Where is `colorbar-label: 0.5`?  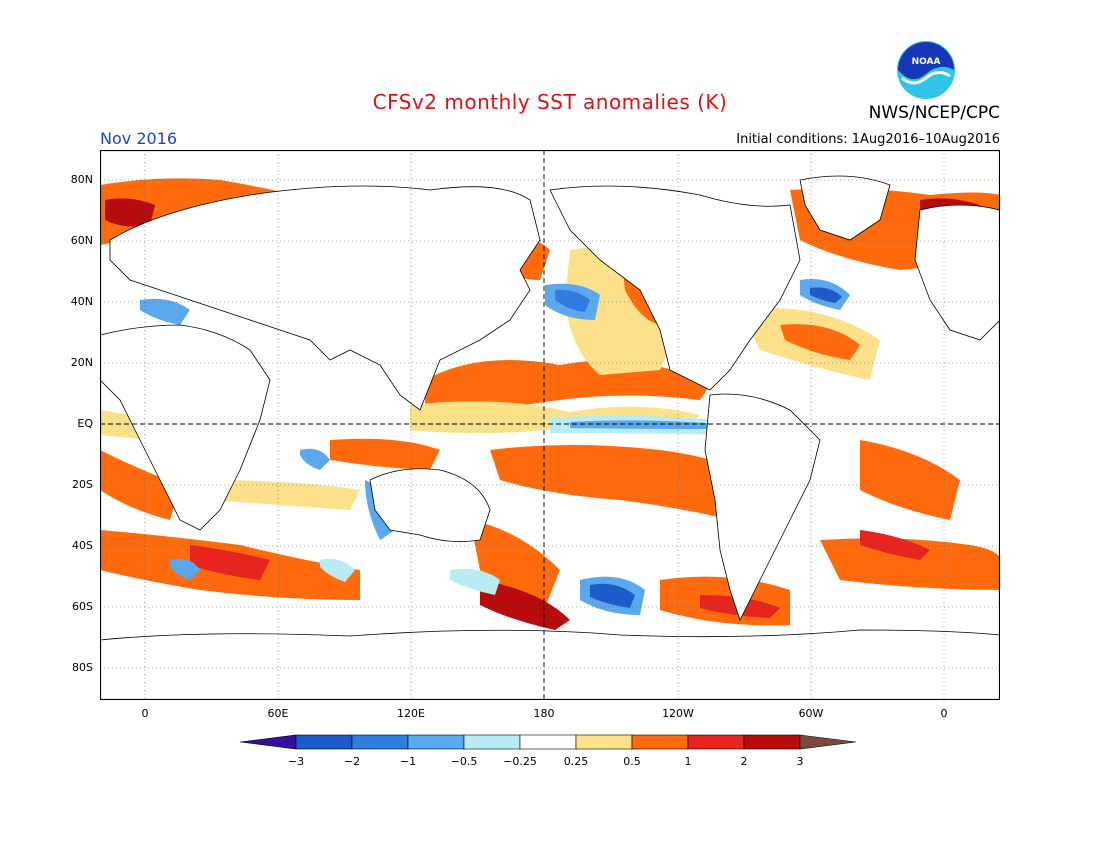 colorbar-label: 0.5 is located at coordinates (632, 761).